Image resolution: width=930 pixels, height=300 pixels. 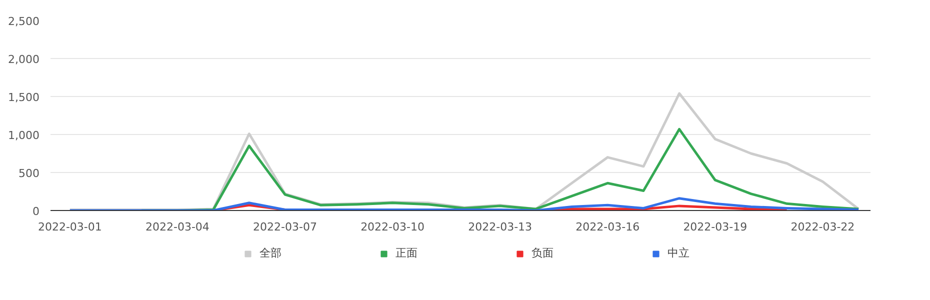 What do you see at coordinates (70, 227) in the screenshot?
I see `x-tick-label: 2022-03-01` at bounding box center [70, 227].